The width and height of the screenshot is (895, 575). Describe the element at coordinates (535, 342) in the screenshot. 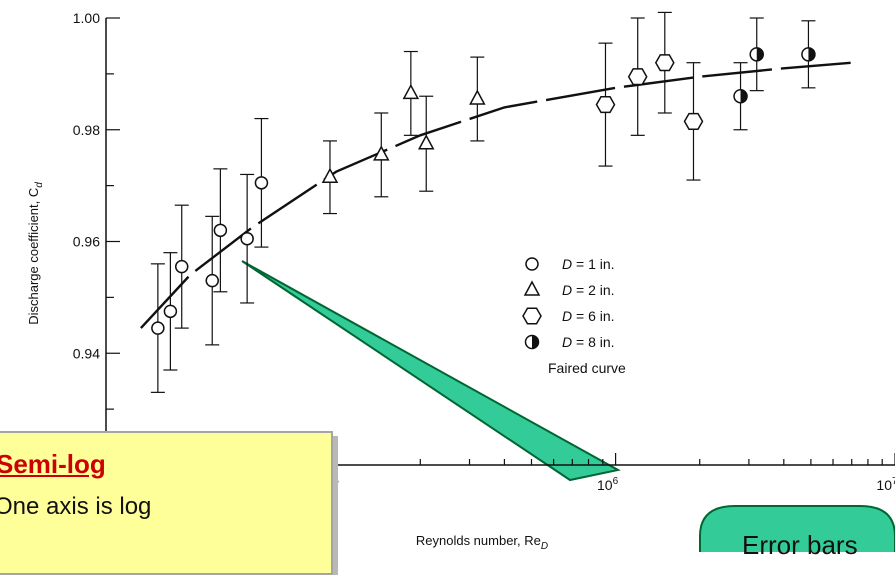

I see `legend-marker-fill` at that location.